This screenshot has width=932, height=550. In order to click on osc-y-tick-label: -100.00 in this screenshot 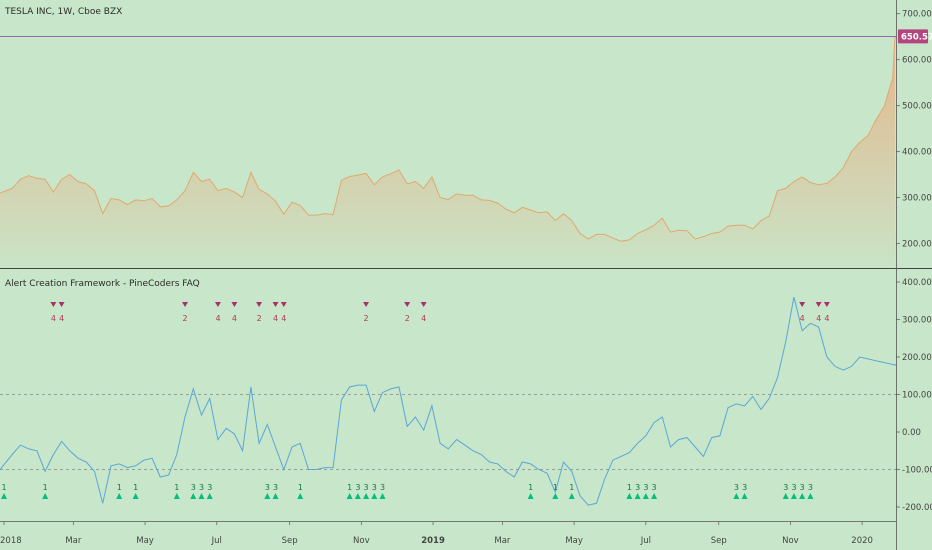, I will do `click(917, 471)`.